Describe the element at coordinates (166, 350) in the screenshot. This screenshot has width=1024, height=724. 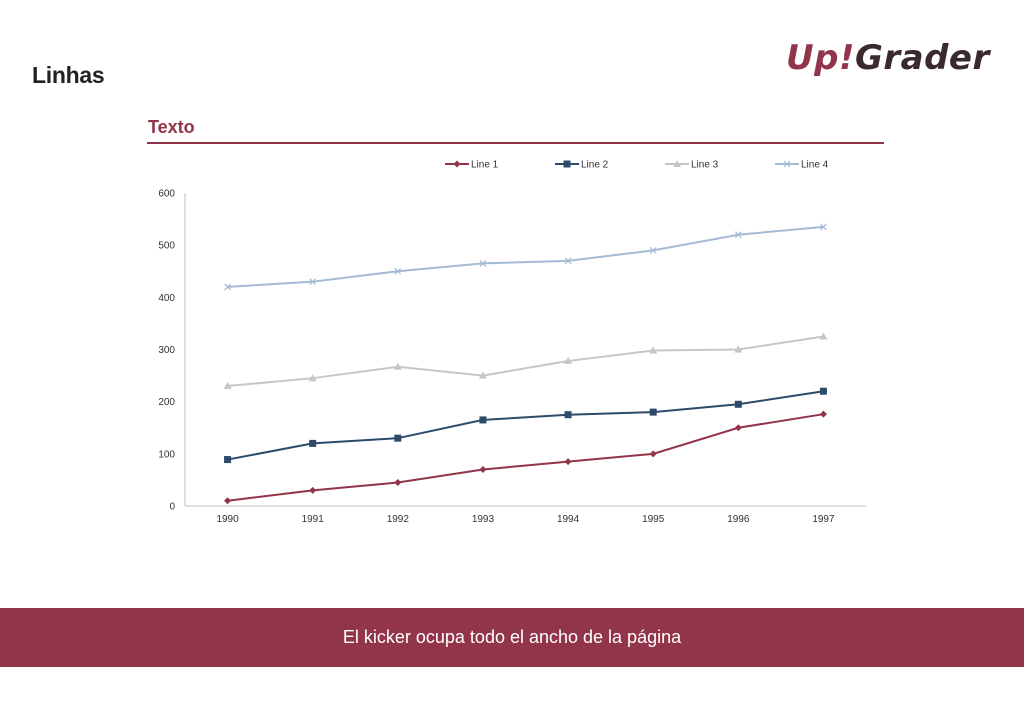
I see `y-tick-label: 300` at that location.